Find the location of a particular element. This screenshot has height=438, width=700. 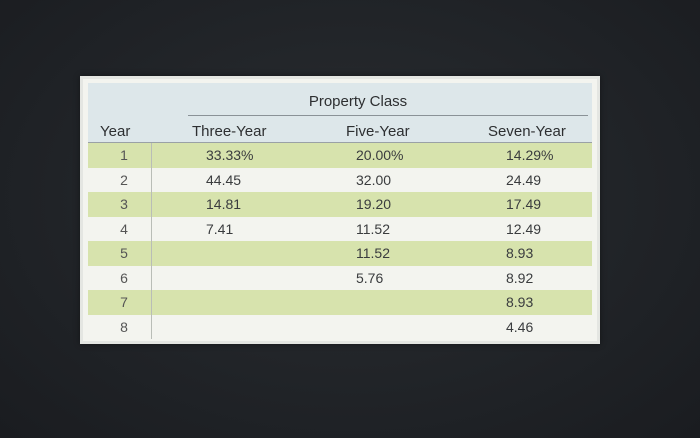

three-year-cell: 33.33% is located at coordinates (230, 155).